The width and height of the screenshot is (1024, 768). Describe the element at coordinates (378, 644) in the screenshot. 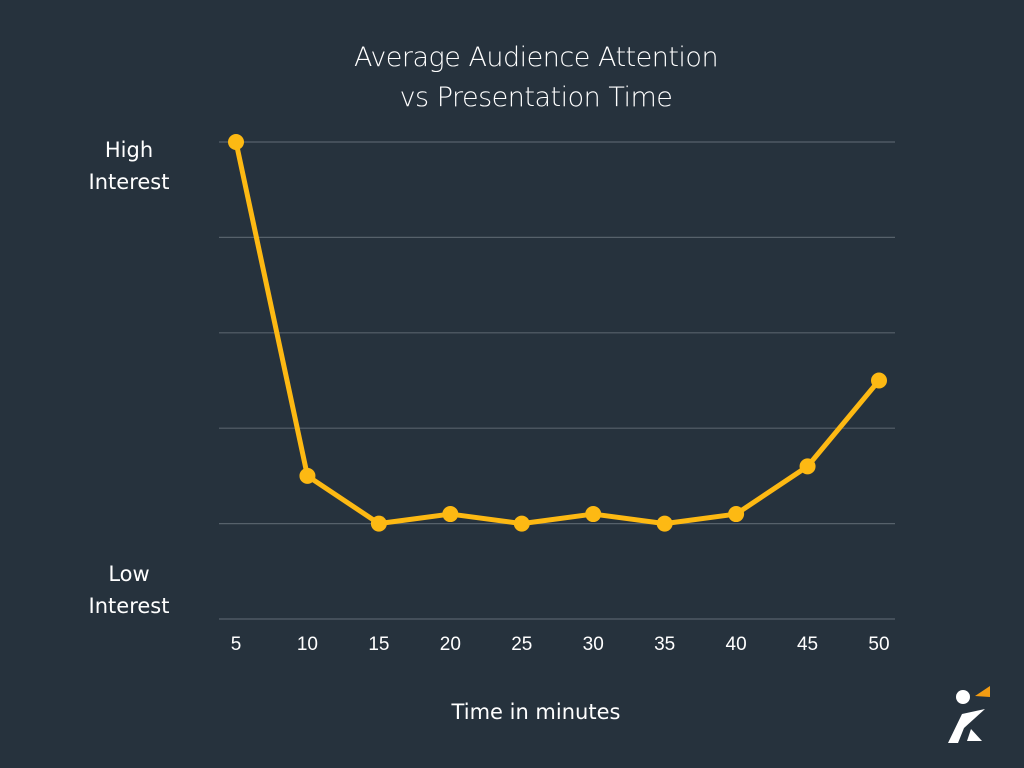

I see `x-tick-label: 15` at that location.